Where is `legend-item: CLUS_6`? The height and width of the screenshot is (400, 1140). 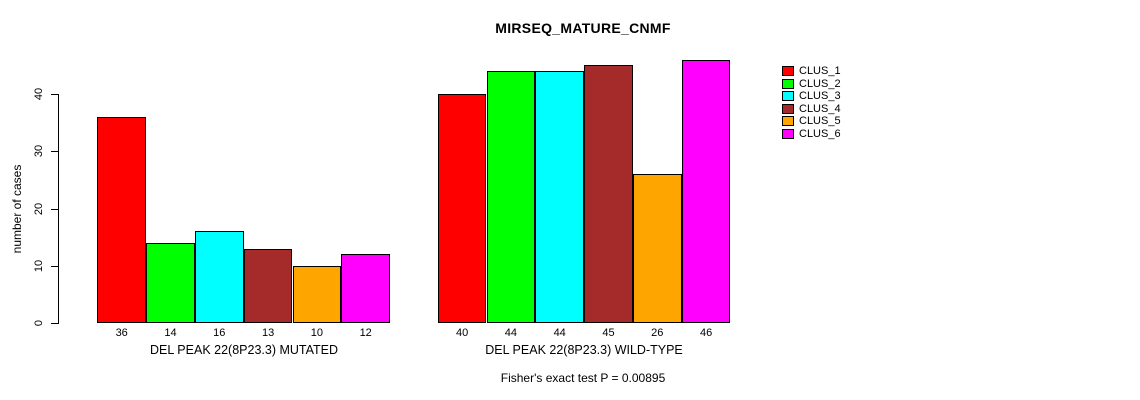
legend-item: CLUS_6 is located at coordinates (811, 133).